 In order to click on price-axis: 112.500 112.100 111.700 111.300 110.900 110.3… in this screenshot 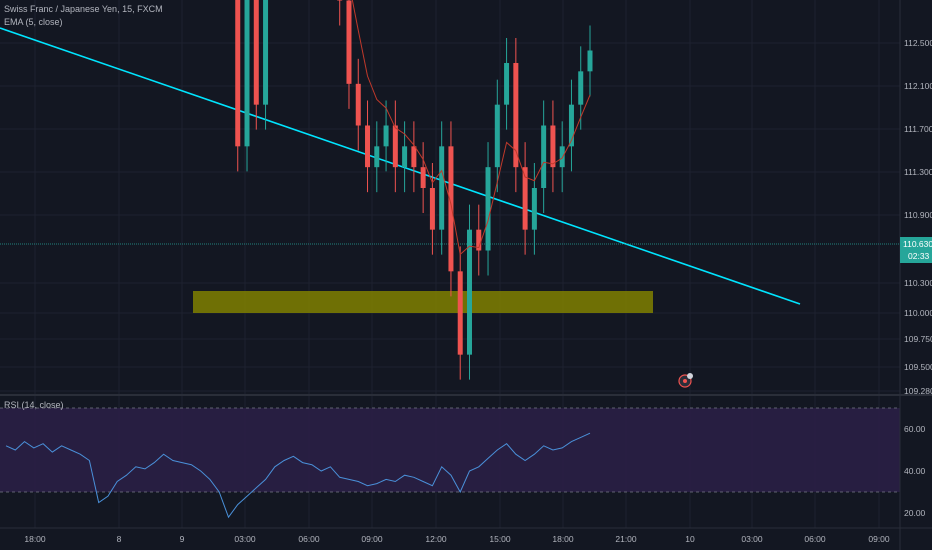, I will do `click(918, 217)`.